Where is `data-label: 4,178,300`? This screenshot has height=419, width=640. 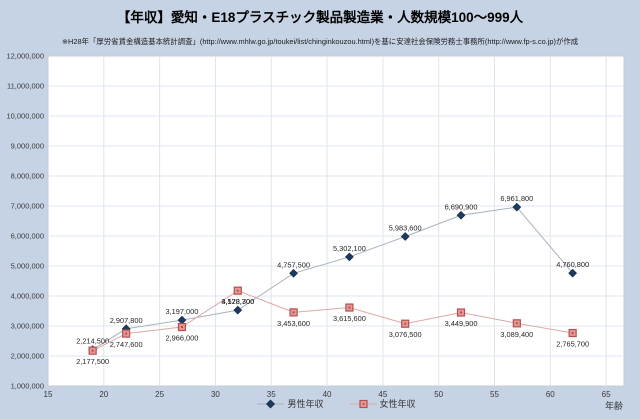 data-label: 4,178,300 is located at coordinates (237, 301).